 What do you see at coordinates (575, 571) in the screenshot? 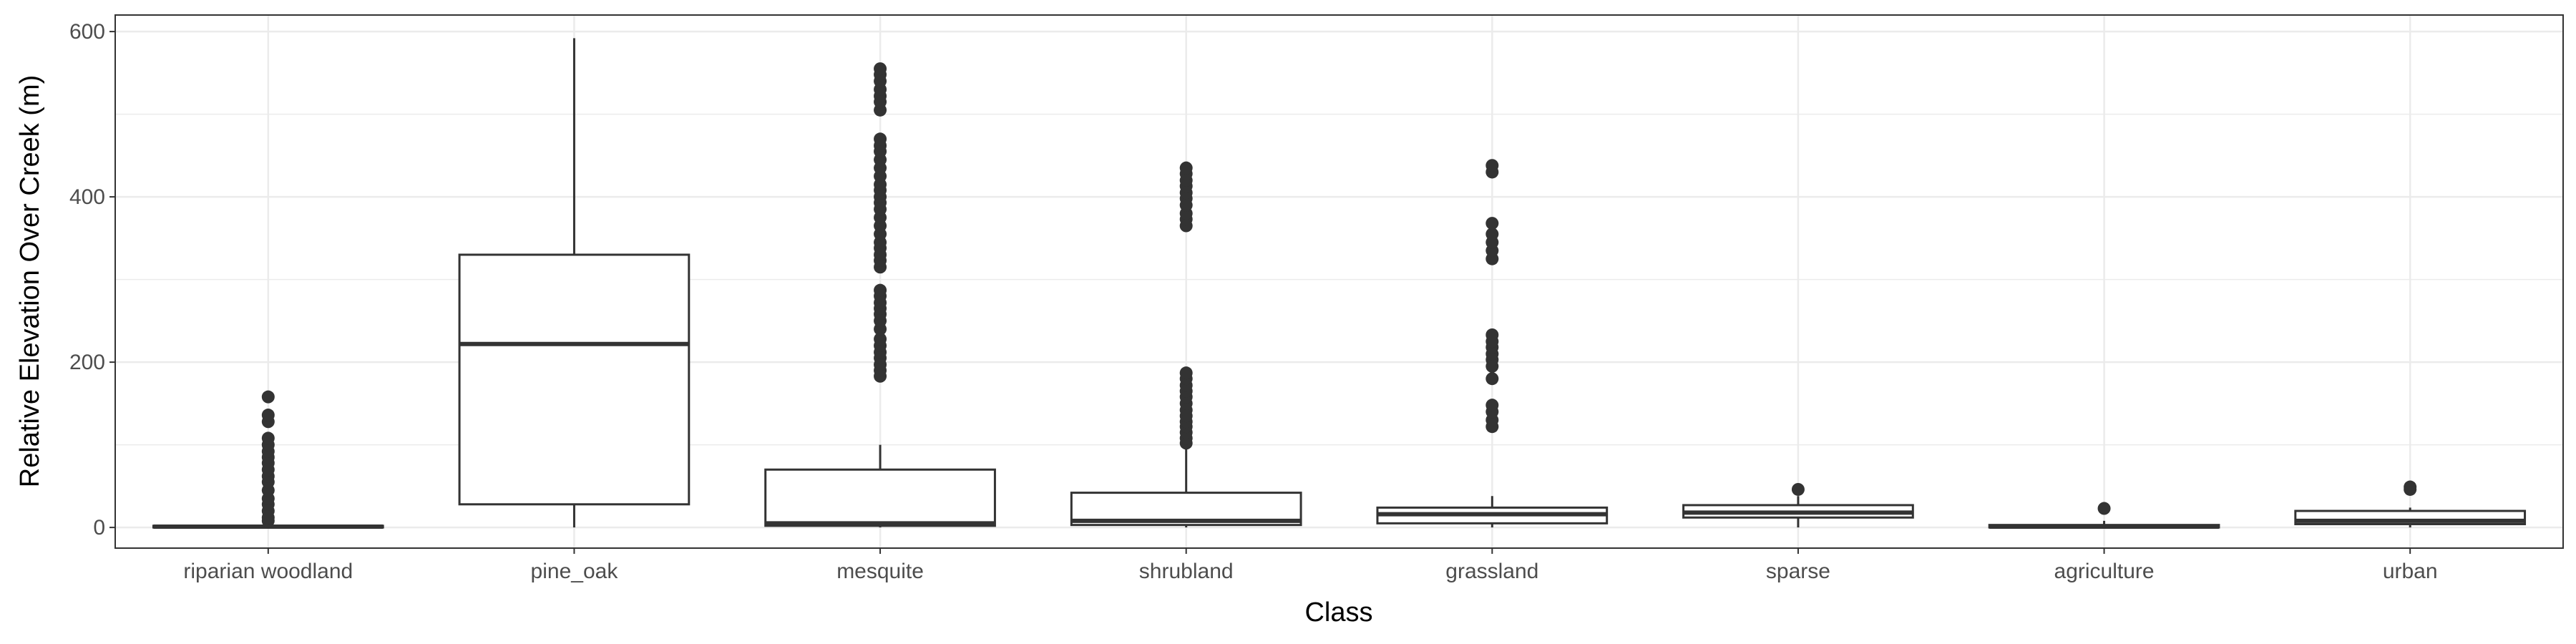
I see `x-tick-label: pine_oak` at bounding box center [575, 571].